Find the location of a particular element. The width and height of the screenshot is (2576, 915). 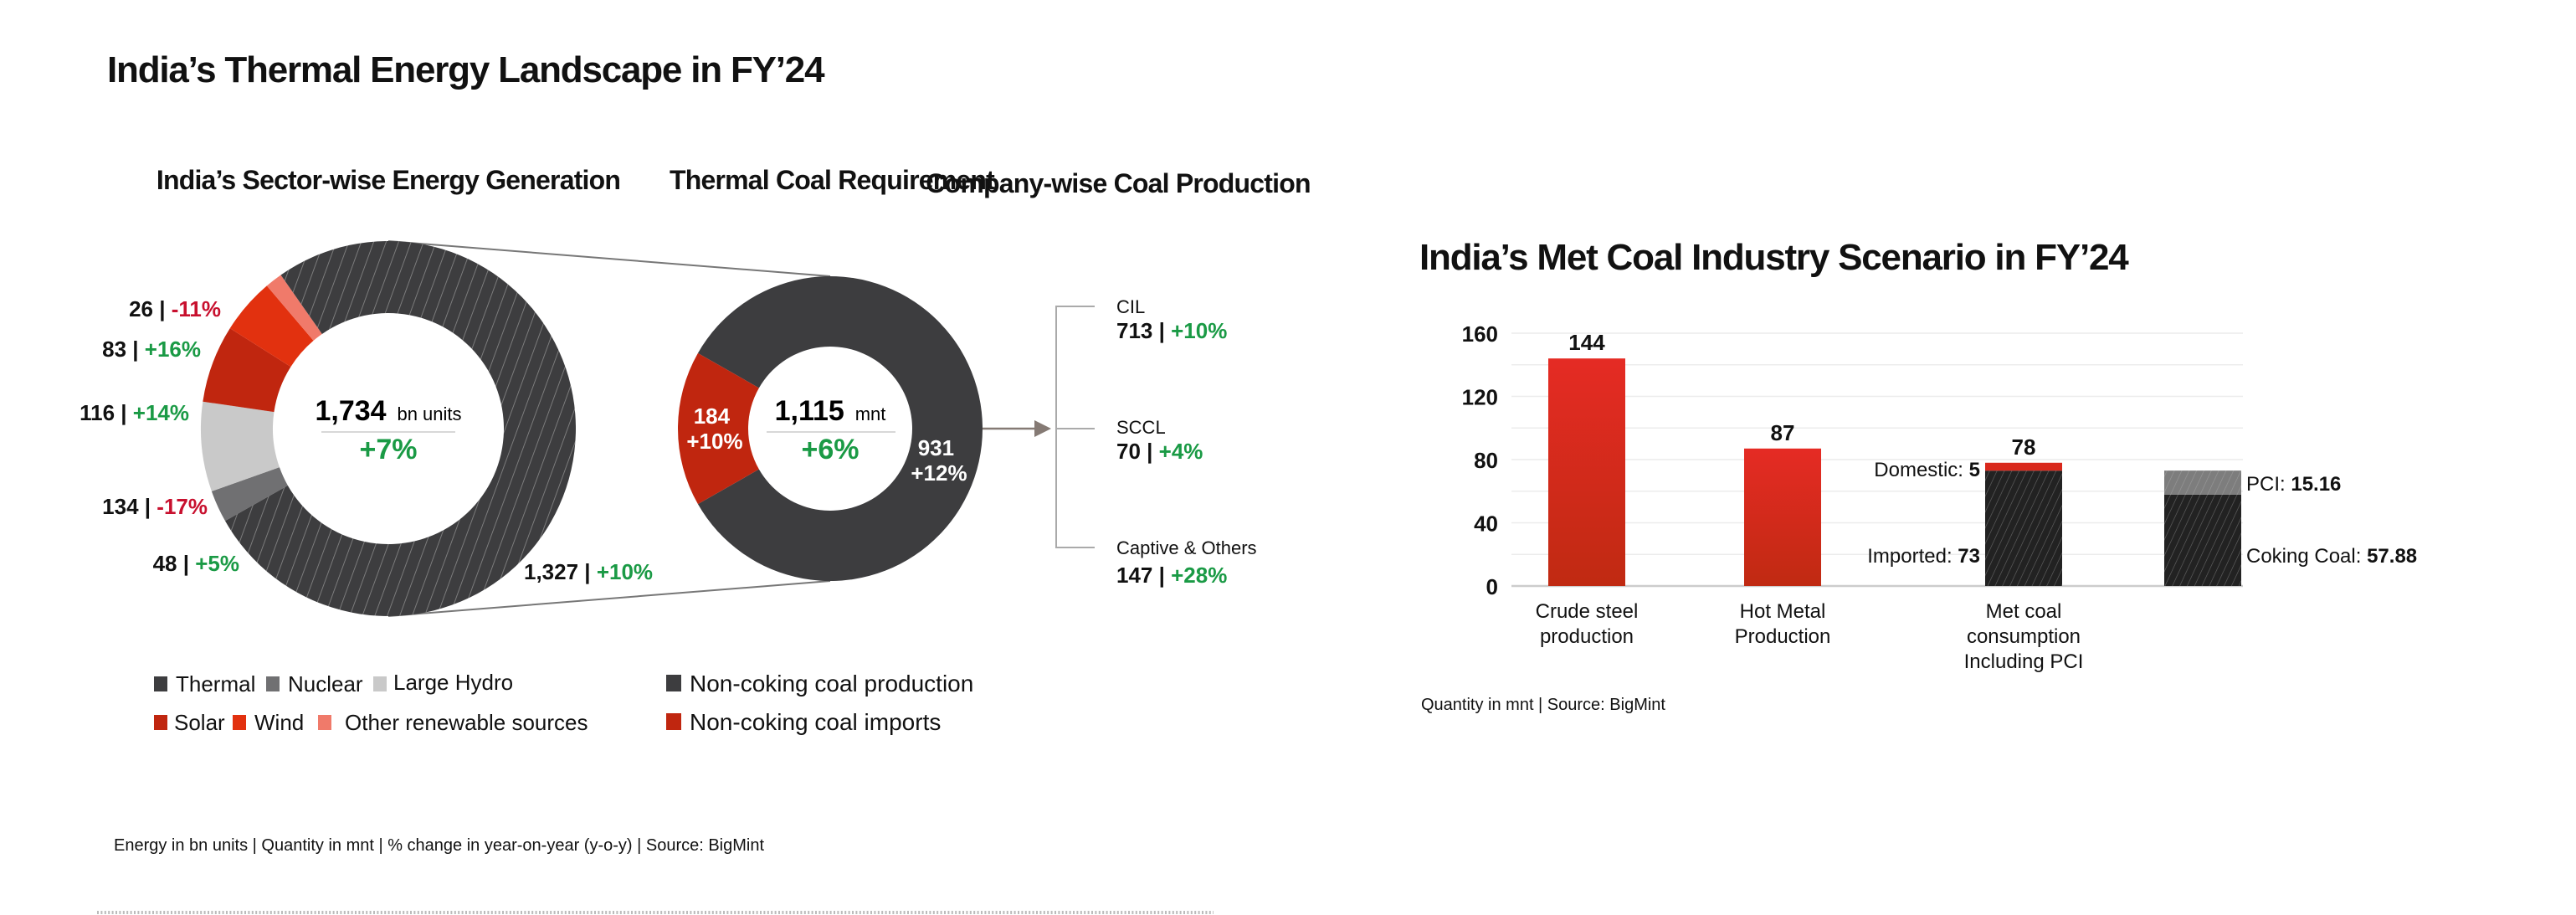

donut2-title-text: Thermal Coal Requirement is located at coordinates (832, 180).